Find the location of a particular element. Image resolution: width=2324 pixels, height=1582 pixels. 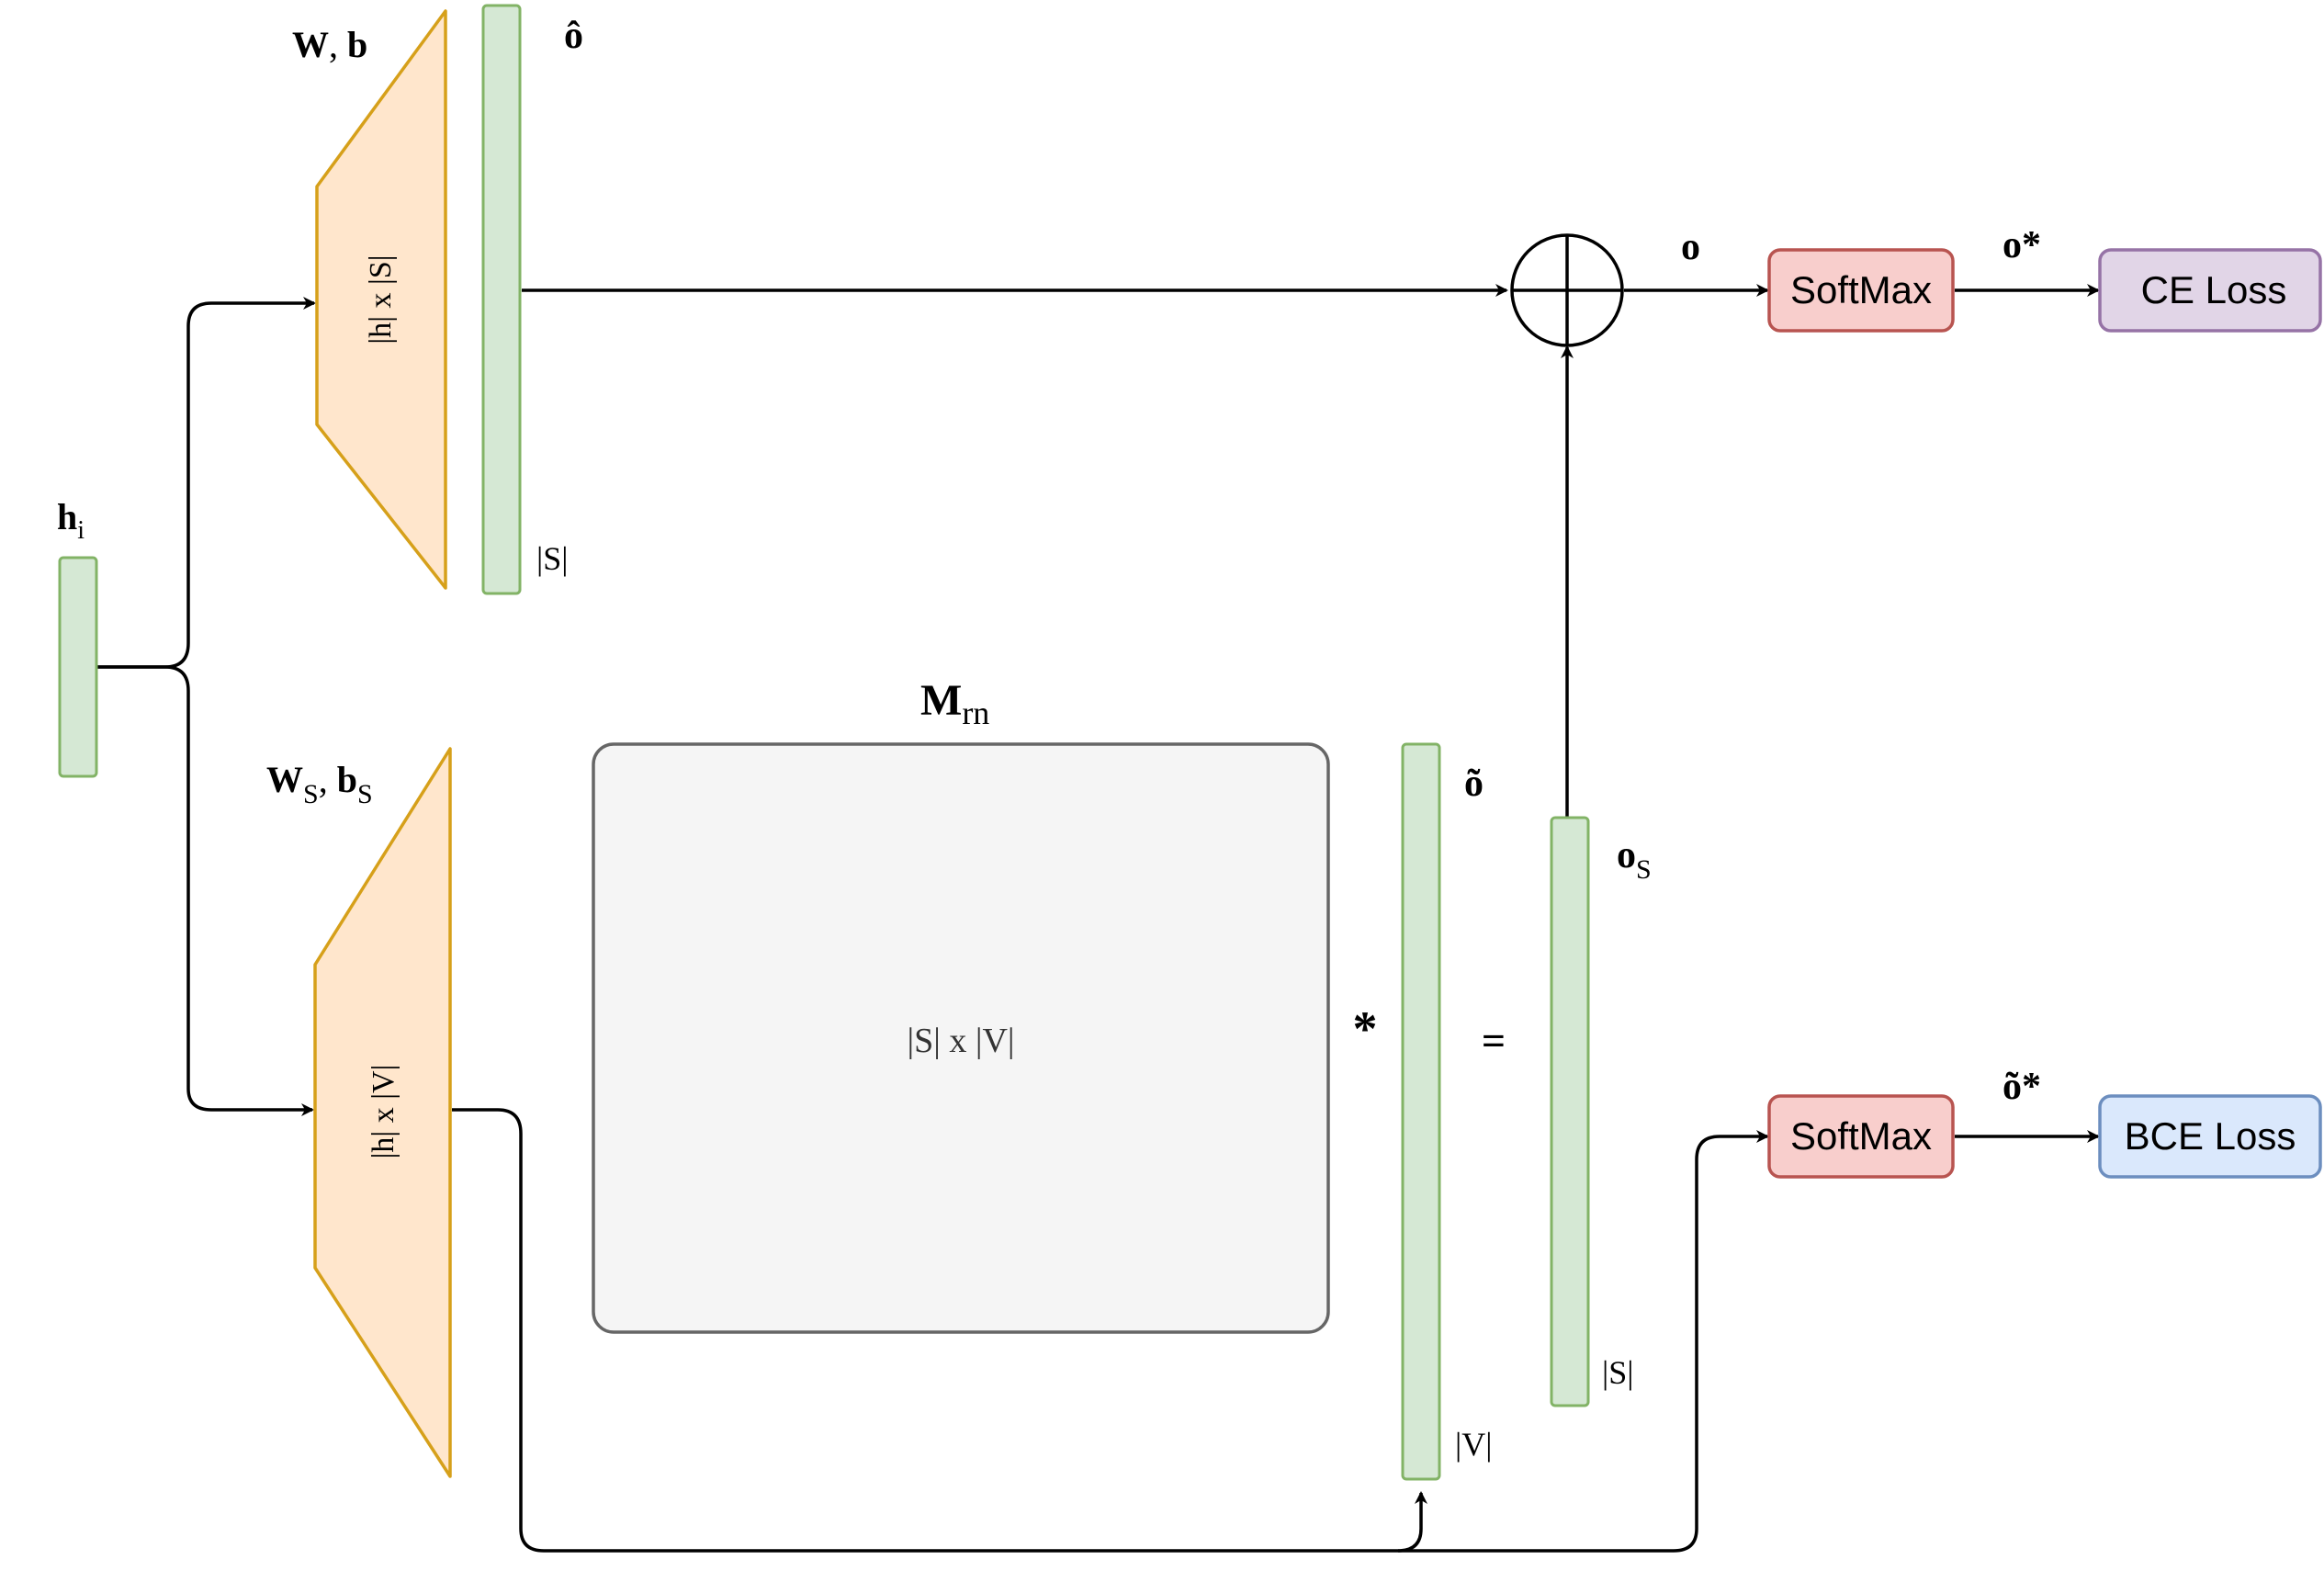

label-h-i: hi is located at coordinates (71, 520).